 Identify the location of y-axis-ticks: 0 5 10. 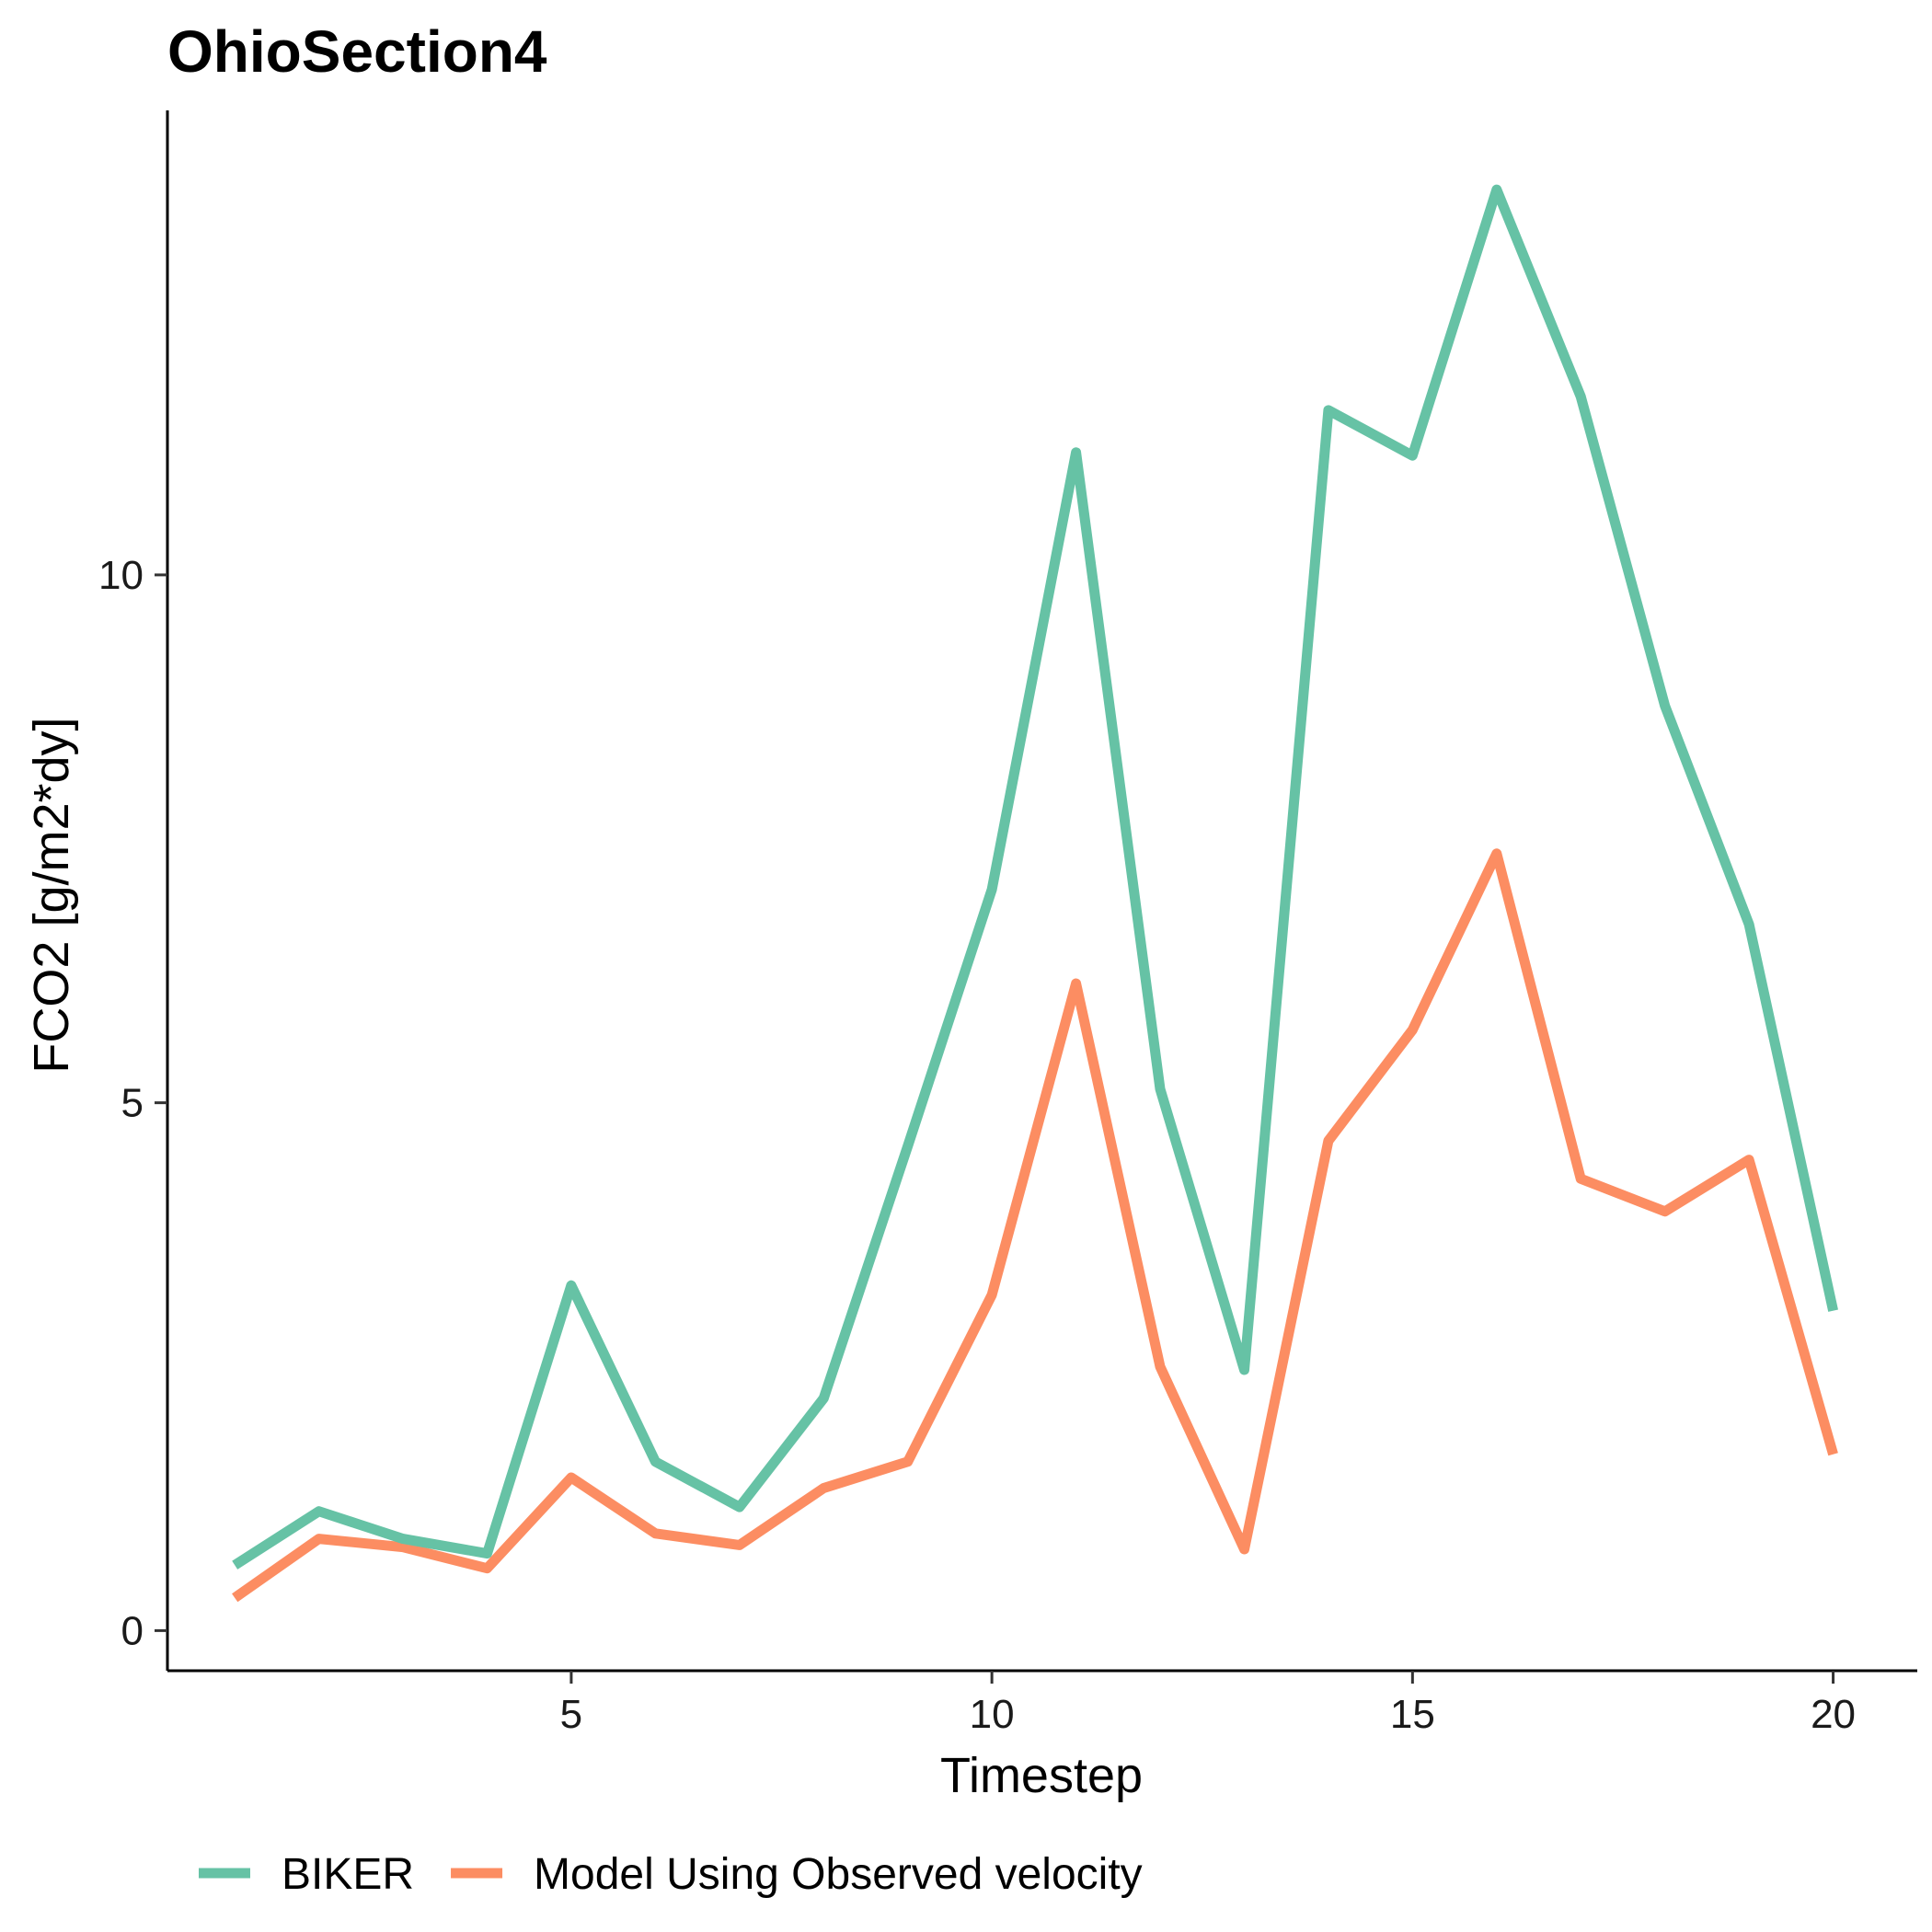
(132, 1103).